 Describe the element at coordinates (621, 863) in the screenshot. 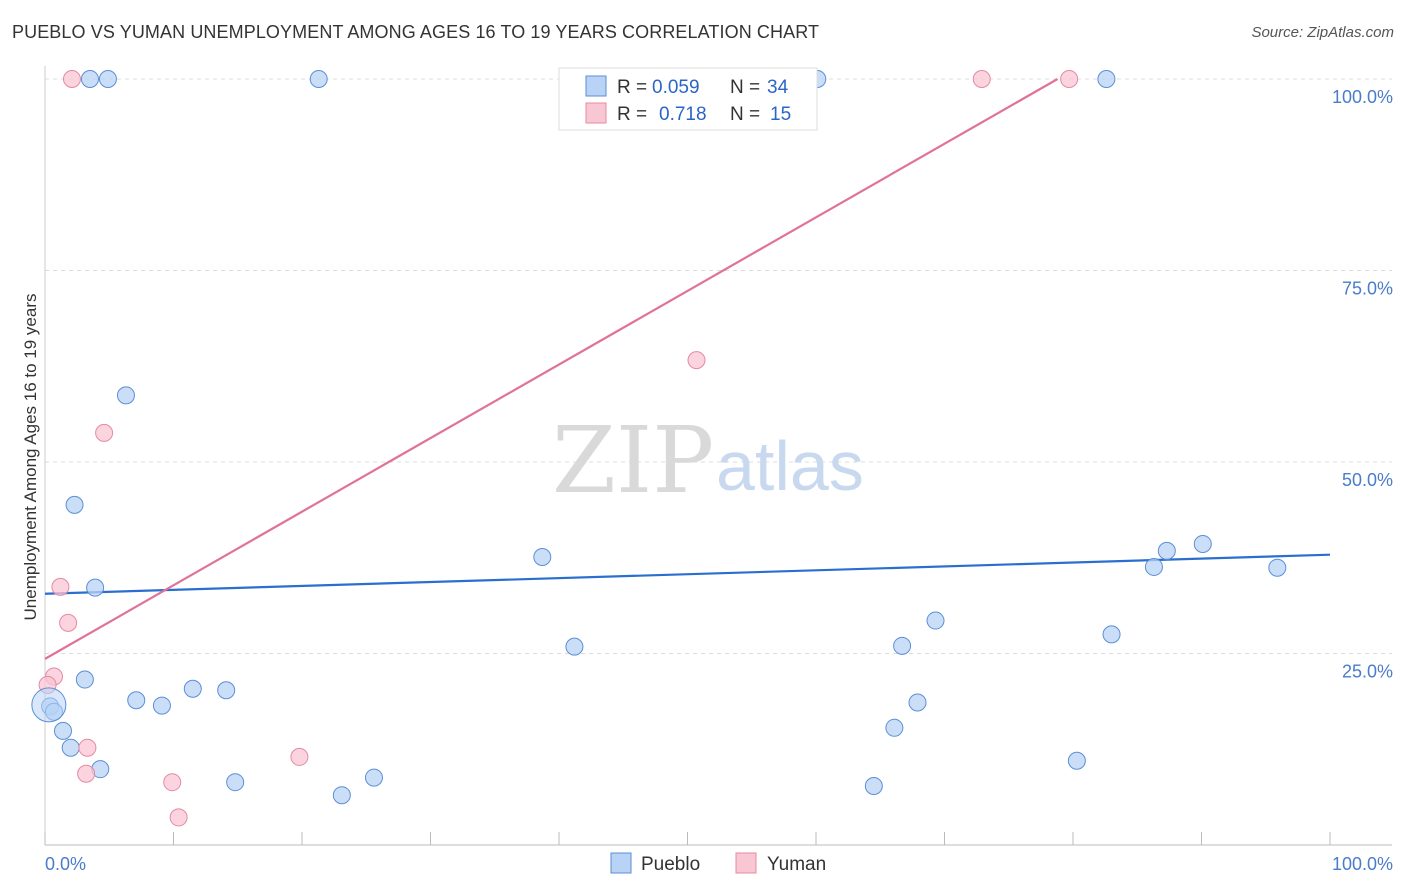

I see `bottom-legend-swatch-pueblo` at that location.